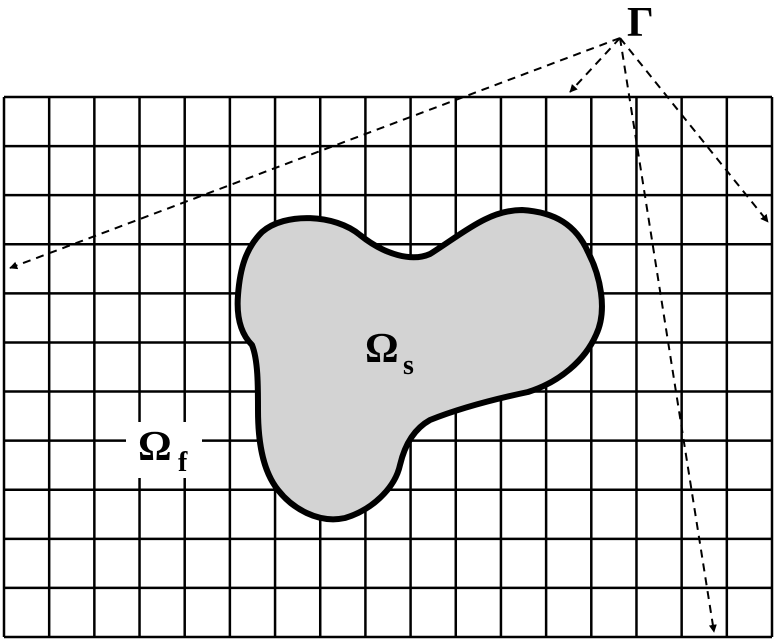 This screenshot has width=776, height=642. I want to click on fluid-domain-label: Ω f, so click(164, 450).